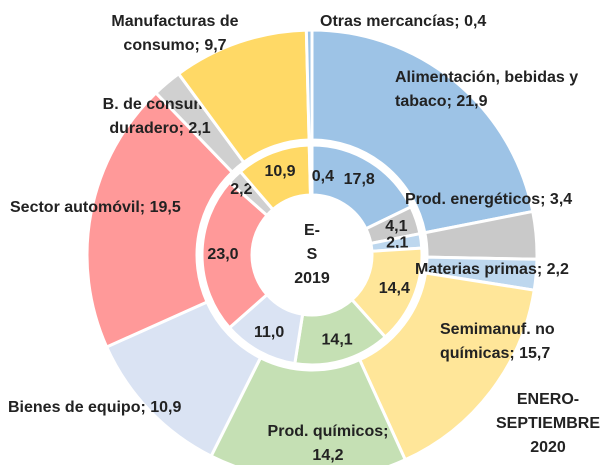  Describe the element at coordinates (328, 443) in the screenshot. I see `outer-value-label: Prod. químicos; 14,2` at that location.